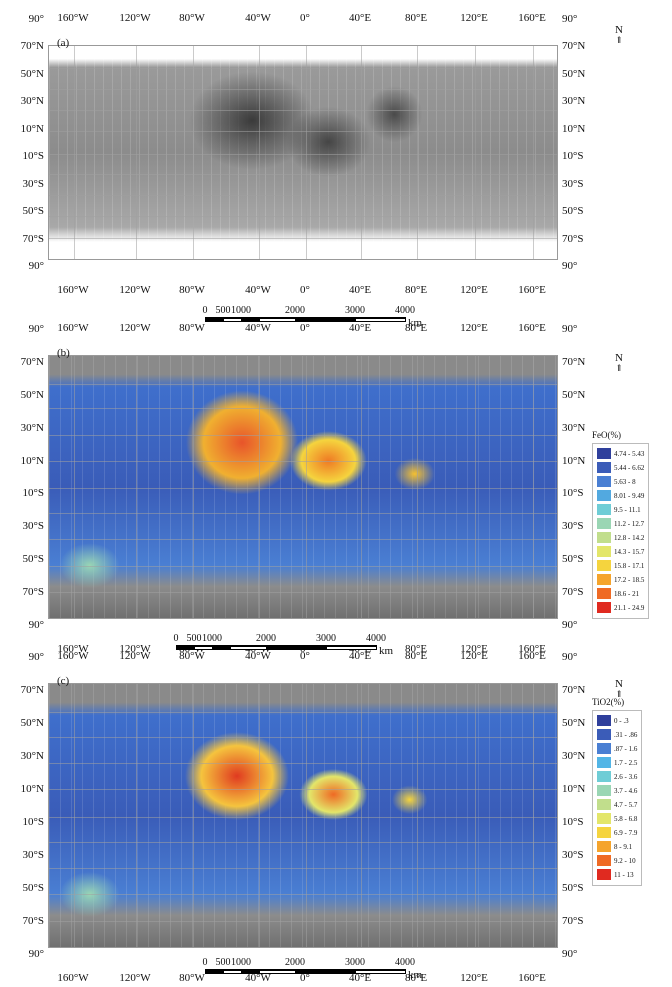  I want to click on legend-item: .87 - 1.6, so click(617, 748).